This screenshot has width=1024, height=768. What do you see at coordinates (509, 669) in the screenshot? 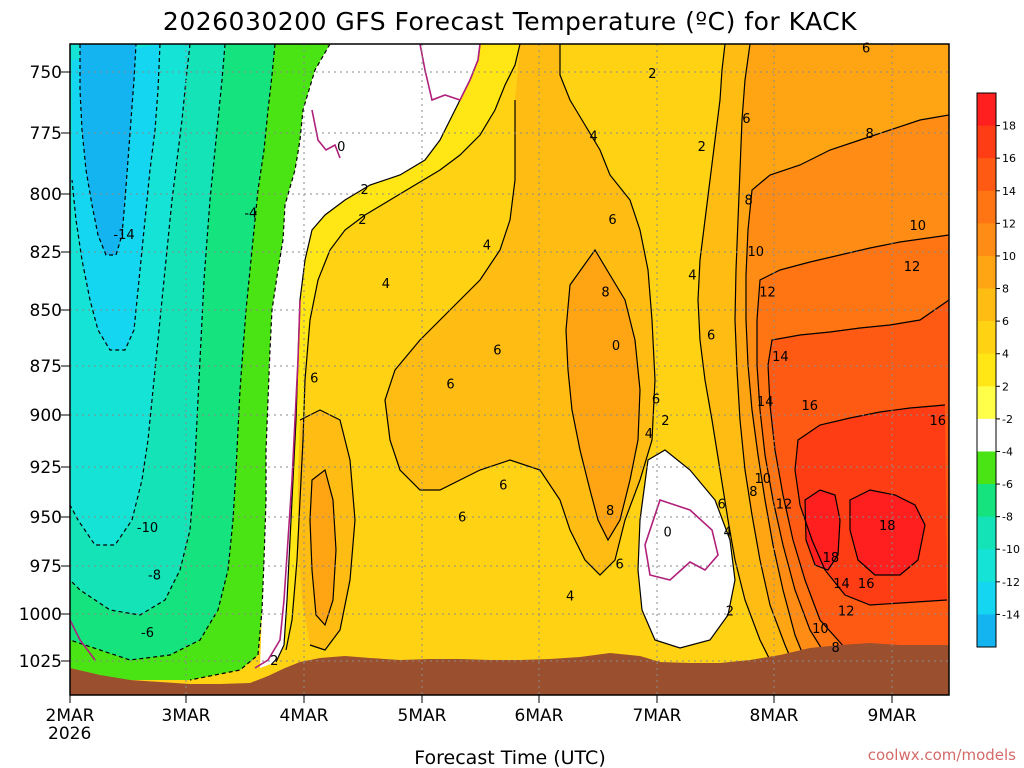
I see `terrain-surface` at bounding box center [509, 669].